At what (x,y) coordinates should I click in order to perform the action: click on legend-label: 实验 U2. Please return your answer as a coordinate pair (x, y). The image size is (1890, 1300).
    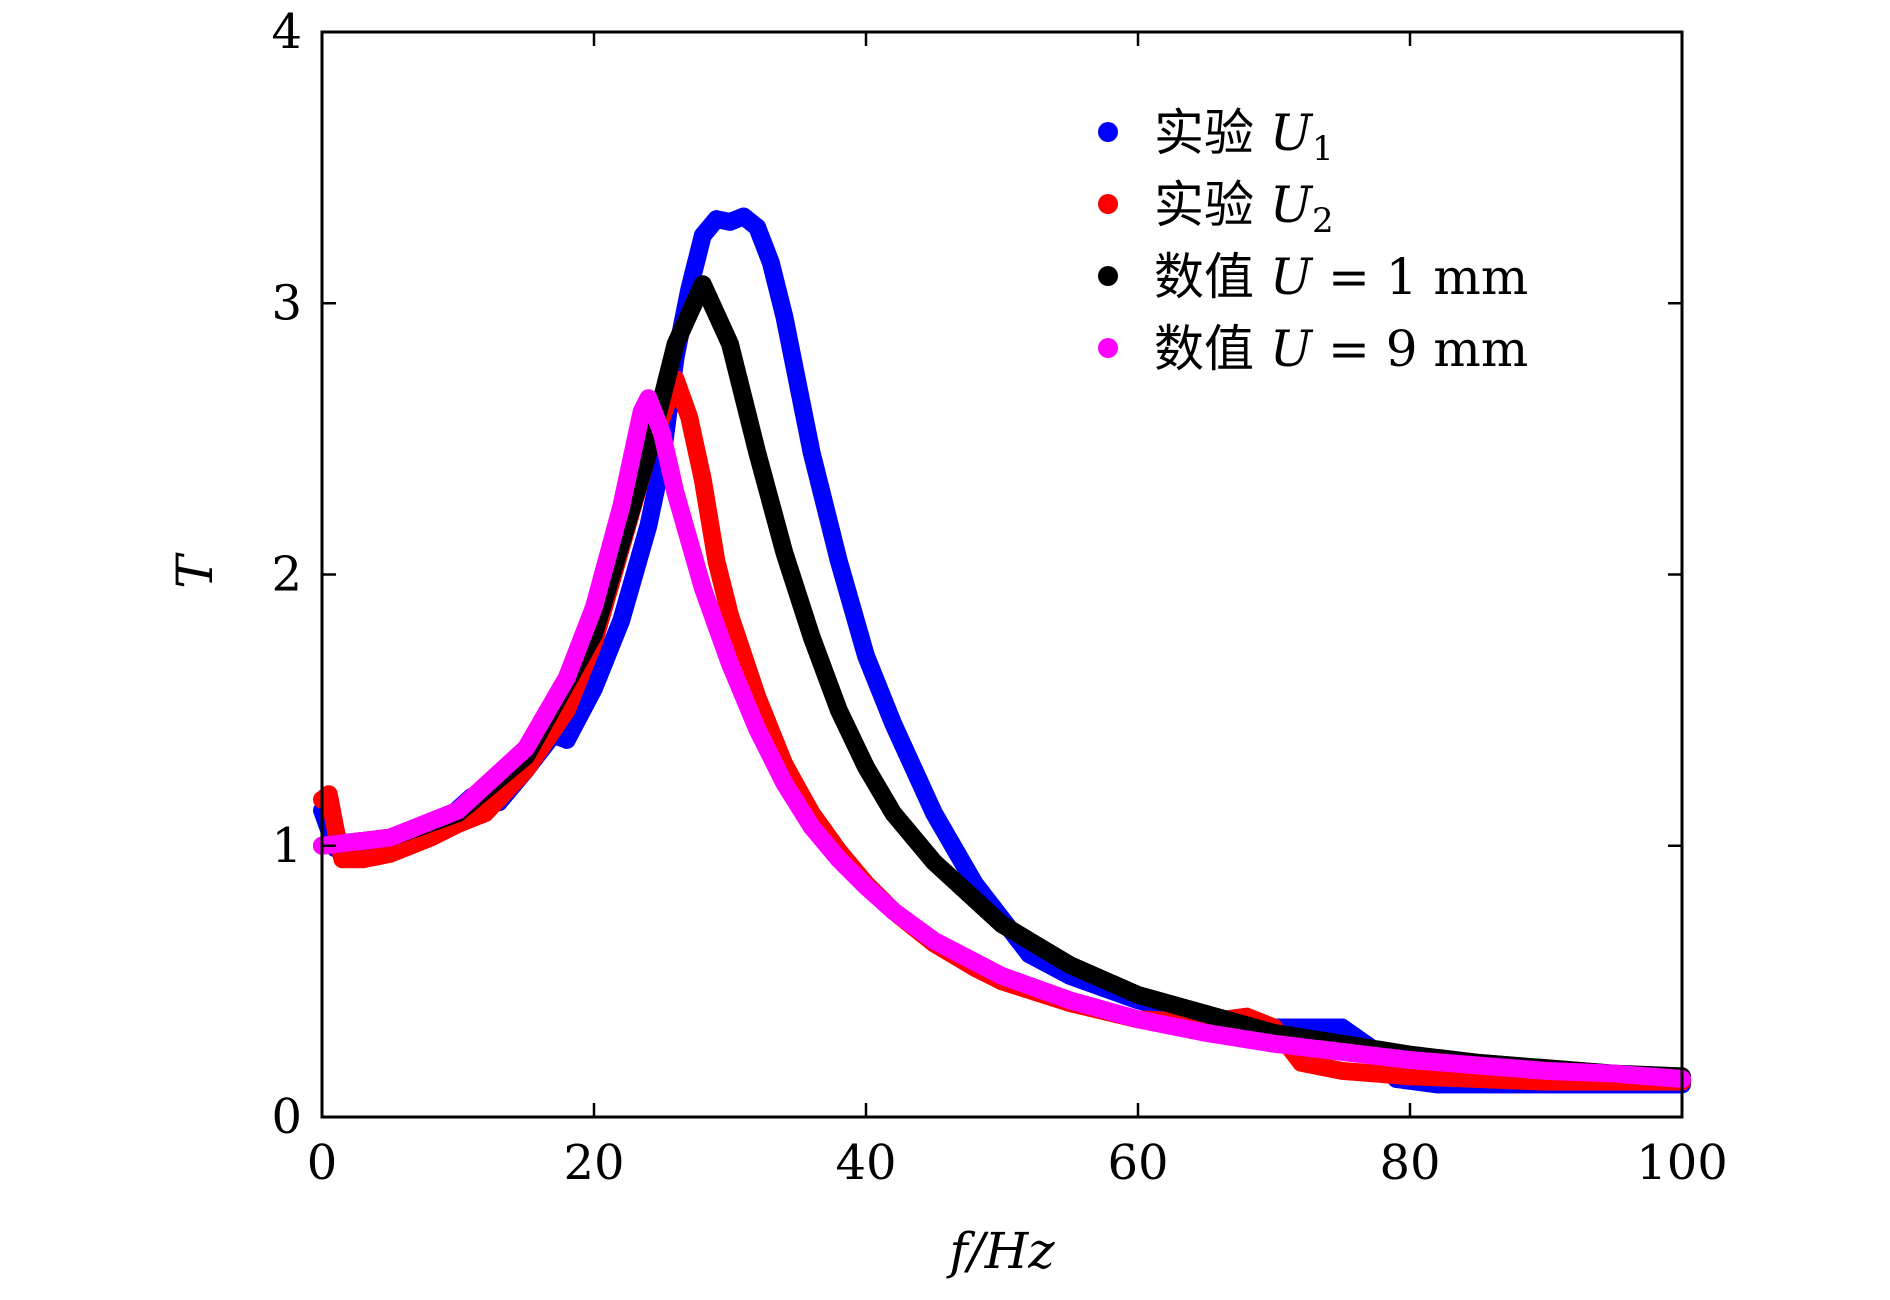
    Looking at the image, I should click on (1244, 208).